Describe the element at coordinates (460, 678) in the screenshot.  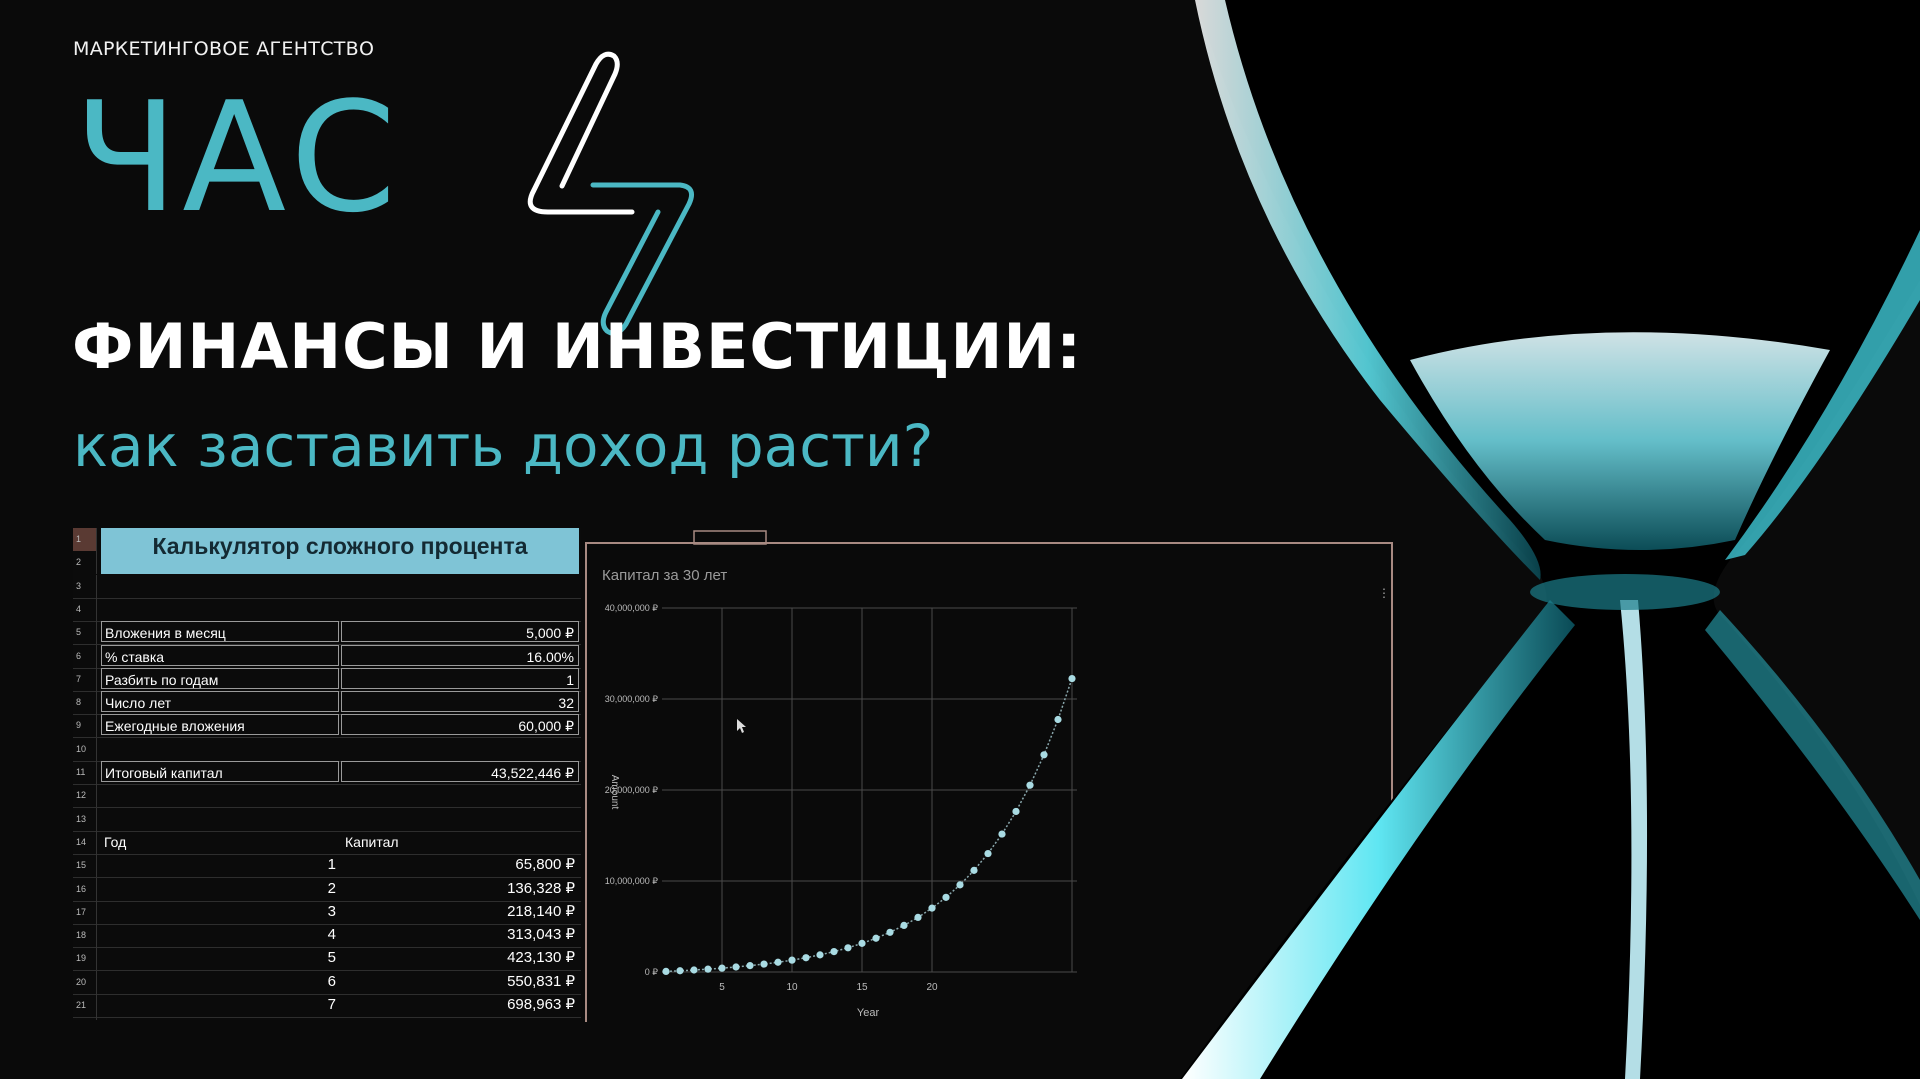
I see `param-value: 1` at that location.